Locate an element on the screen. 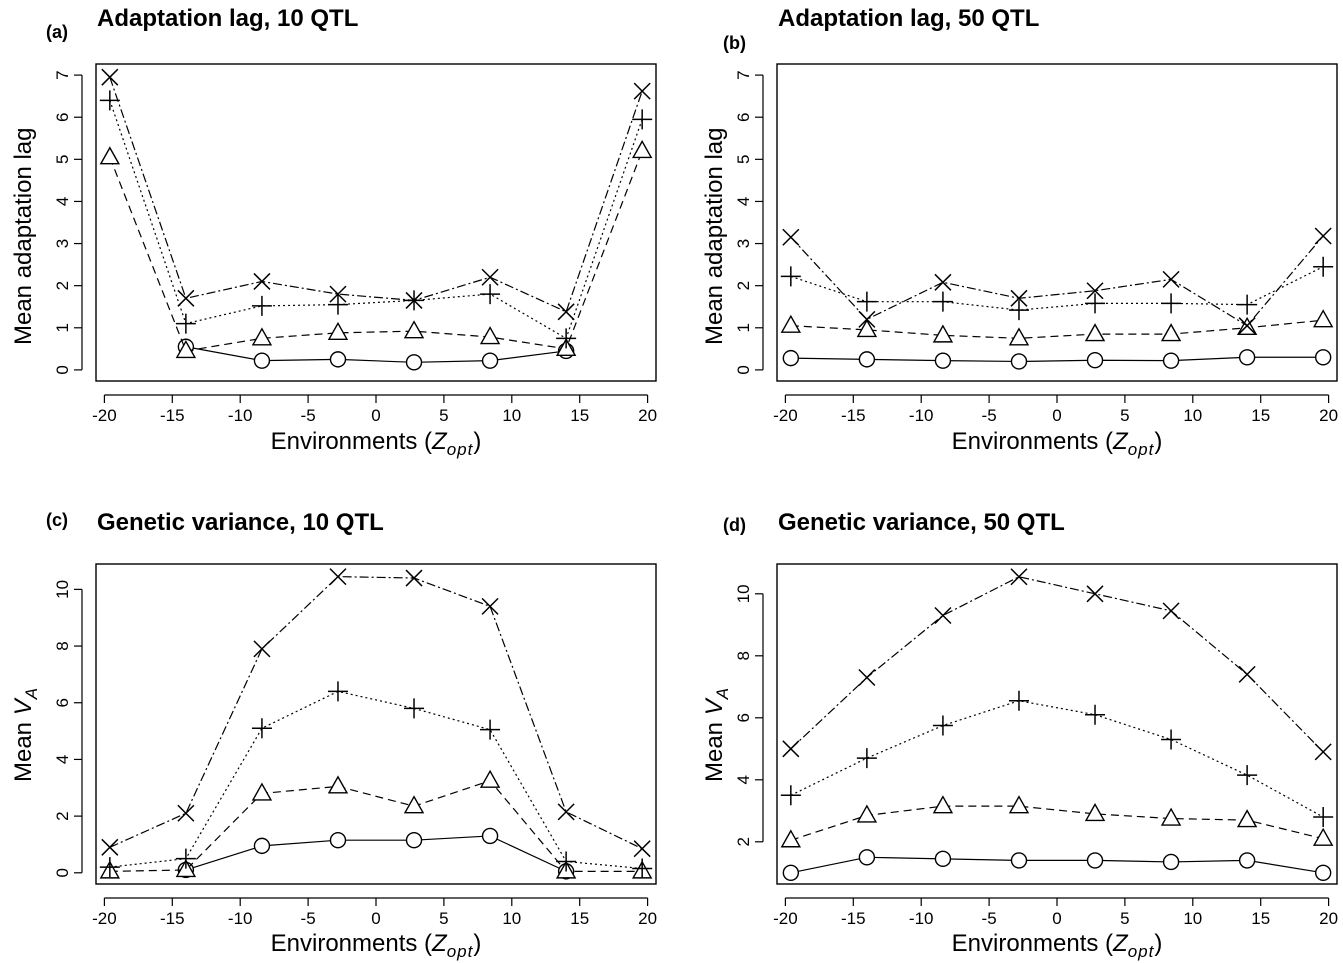 The image size is (1343, 963). x-tick-label: -5 is located at coordinates (308, 918).